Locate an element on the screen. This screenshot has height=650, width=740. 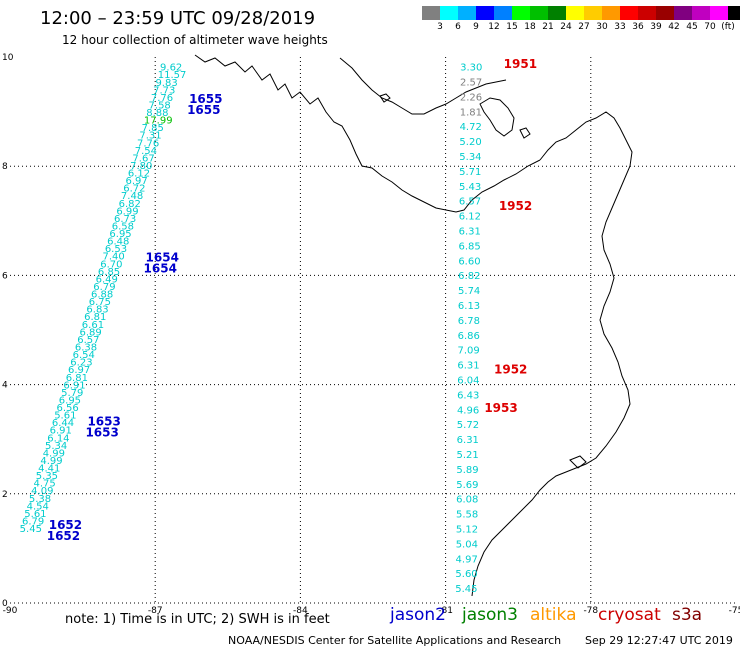
wave-height-value: 7.54 is located at coordinates (146, 151).